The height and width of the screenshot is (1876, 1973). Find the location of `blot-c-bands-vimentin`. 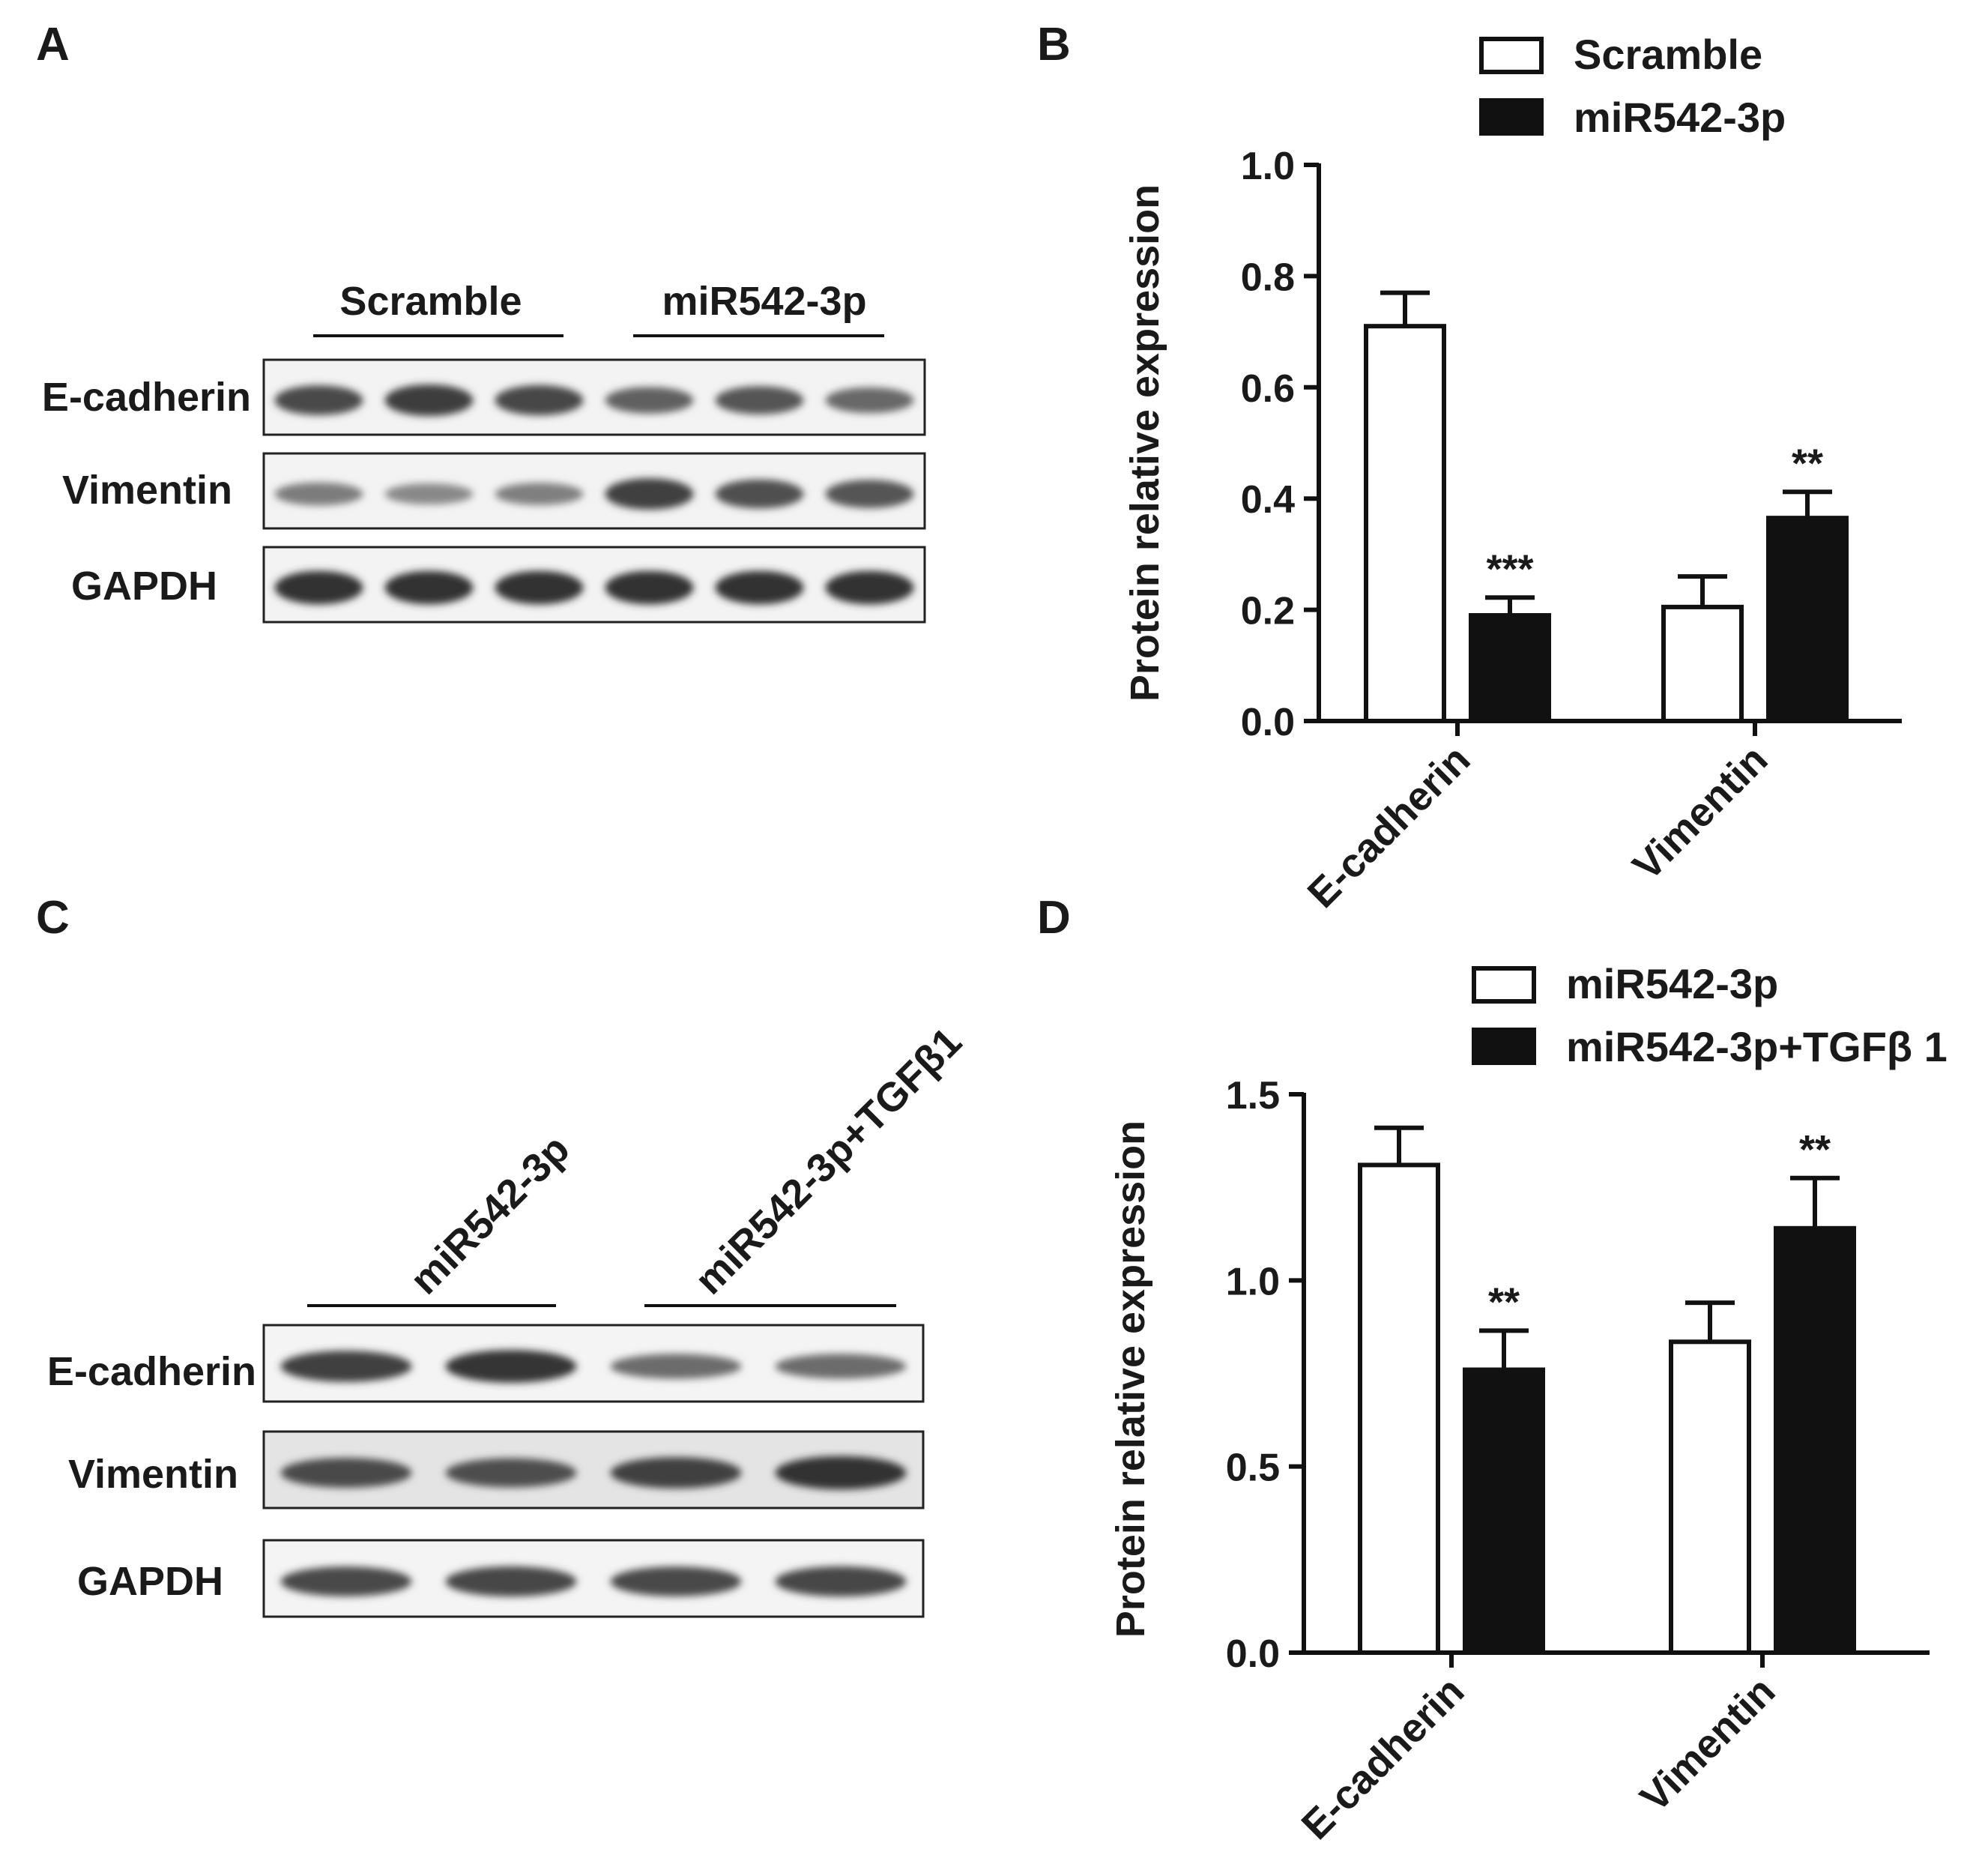

blot-c-bands-vimentin is located at coordinates (593, 1473).